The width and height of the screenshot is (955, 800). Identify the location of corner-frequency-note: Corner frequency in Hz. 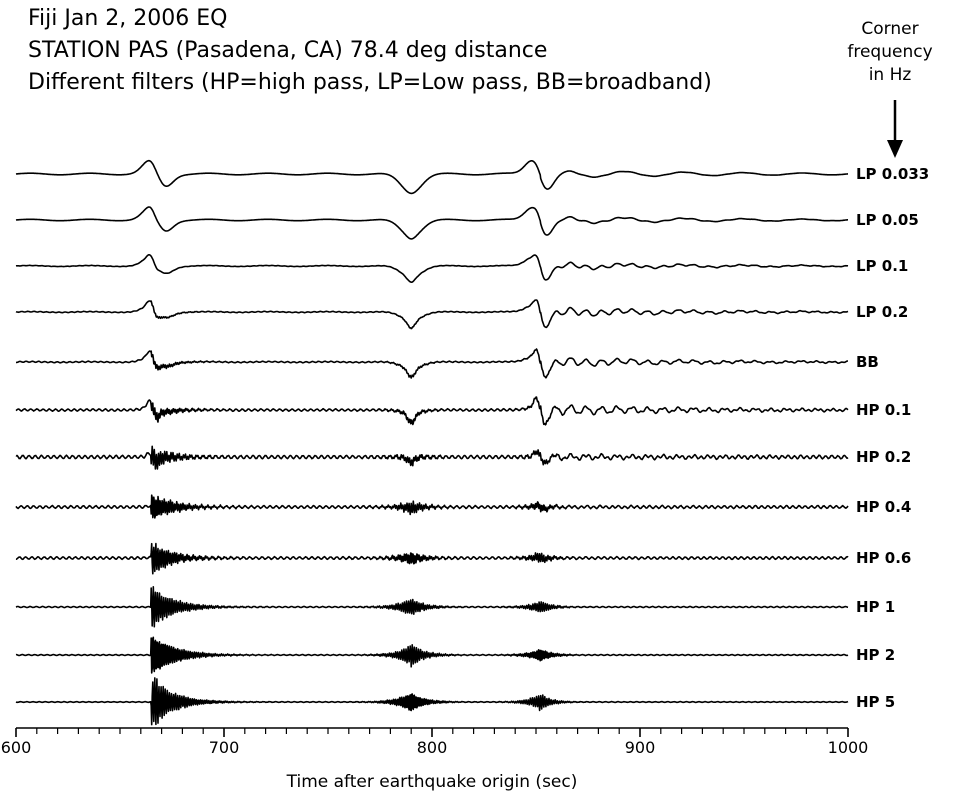
(890, 52).